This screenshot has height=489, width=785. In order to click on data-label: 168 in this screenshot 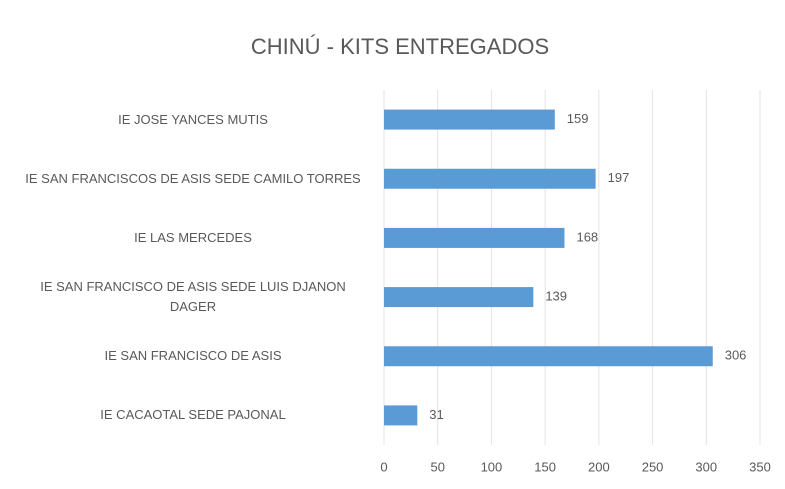, I will do `click(587, 236)`.